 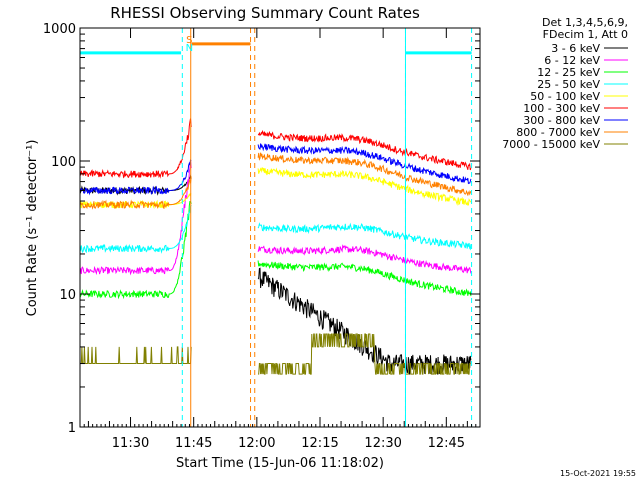 What do you see at coordinates (572, 60) in the screenshot?
I see `legend-entry: 6 - 12 keV` at bounding box center [572, 60].